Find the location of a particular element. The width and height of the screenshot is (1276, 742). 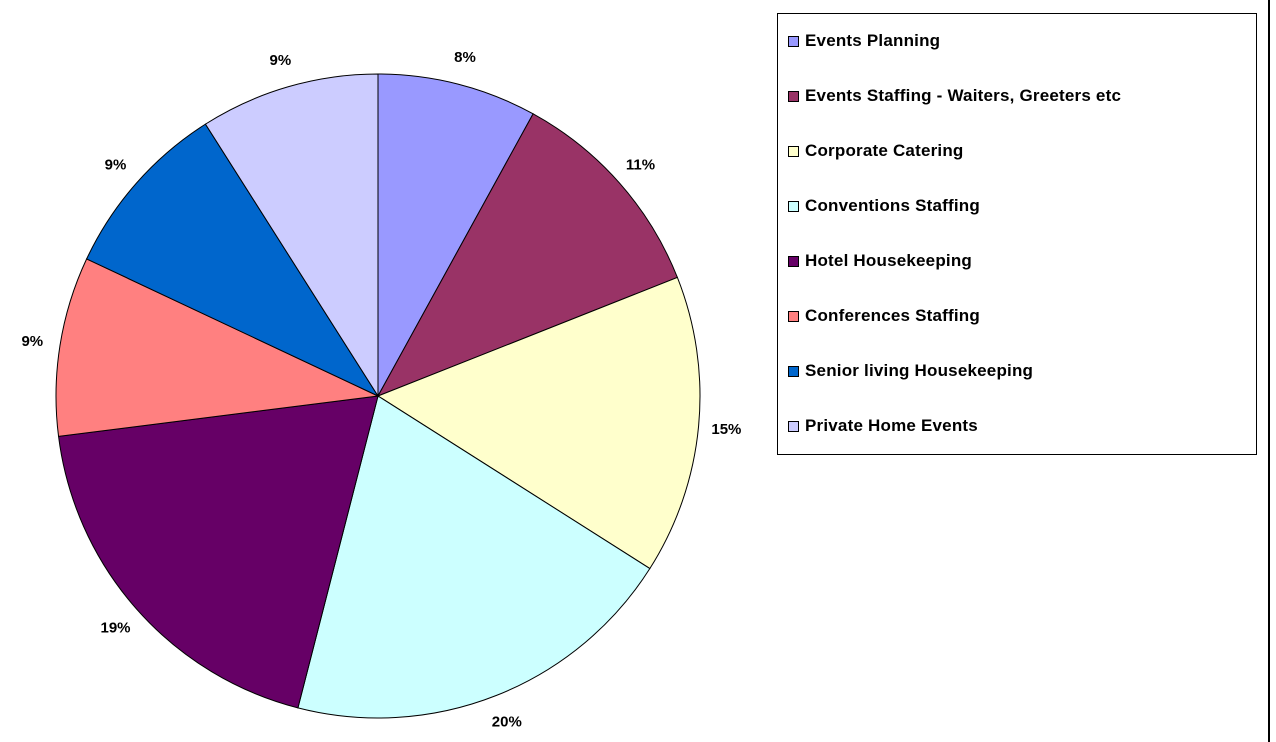

legend-label-2: Events Staffing - Waiters, Greeters etc is located at coordinates (963, 95).